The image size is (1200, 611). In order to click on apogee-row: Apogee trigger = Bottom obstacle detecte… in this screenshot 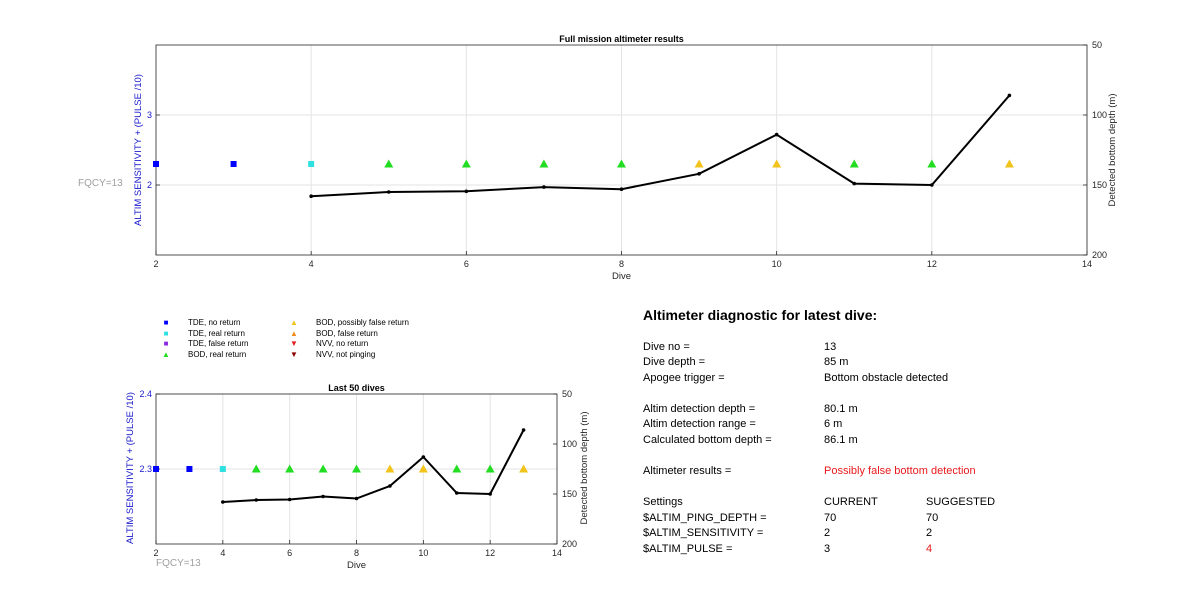, I will do `click(913, 379)`.